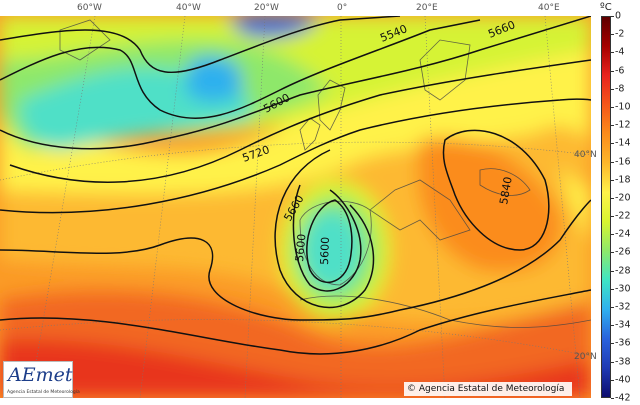 Image resolution: width=640 pixels, height=405 pixels. What do you see at coordinates (488, 389) in the screenshot?
I see `copyright-notice: © Agencia Estatal de Meteorología` at bounding box center [488, 389].